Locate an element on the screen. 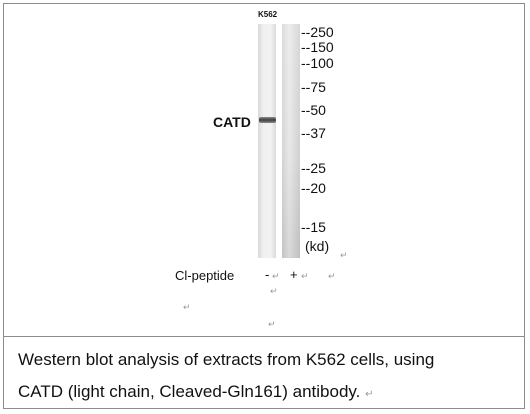 The width and height of the screenshot is (530, 414). caption-divider is located at coordinates (264, 336).